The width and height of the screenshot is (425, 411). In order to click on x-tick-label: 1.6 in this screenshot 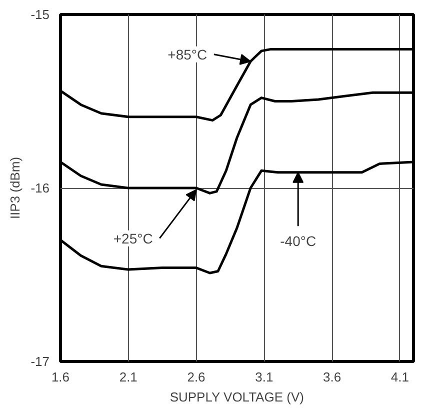, I will do `click(60, 377)`.